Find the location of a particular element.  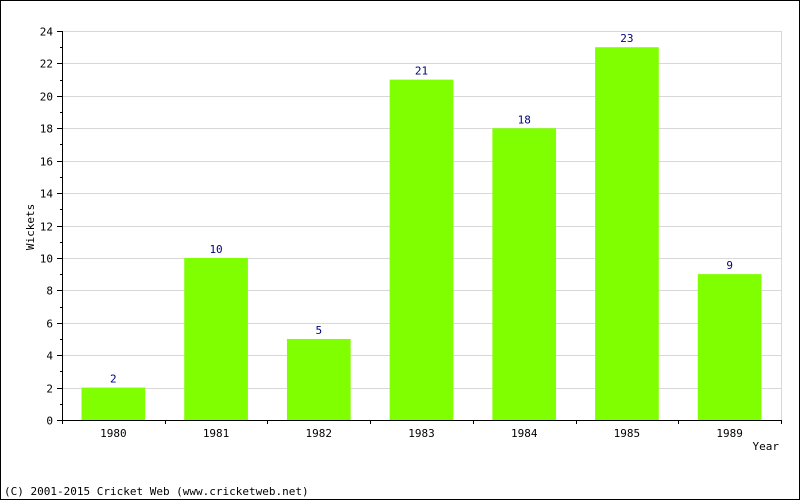

y-tick-label-10: 10 is located at coordinates (46, 259).